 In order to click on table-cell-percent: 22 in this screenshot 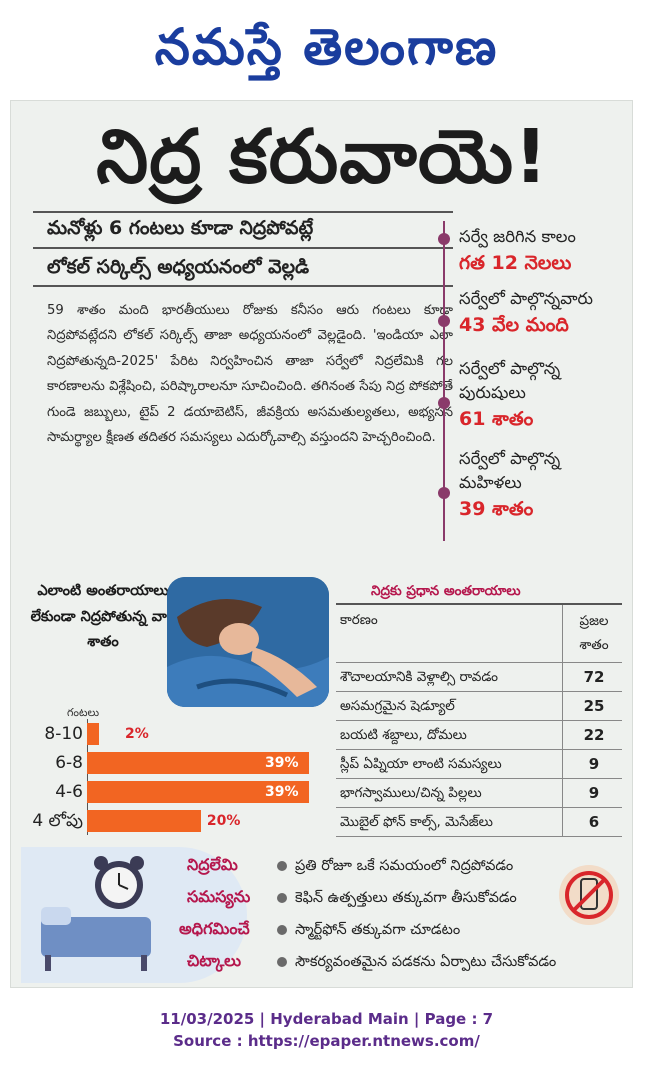, I will do `click(594, 735)`.